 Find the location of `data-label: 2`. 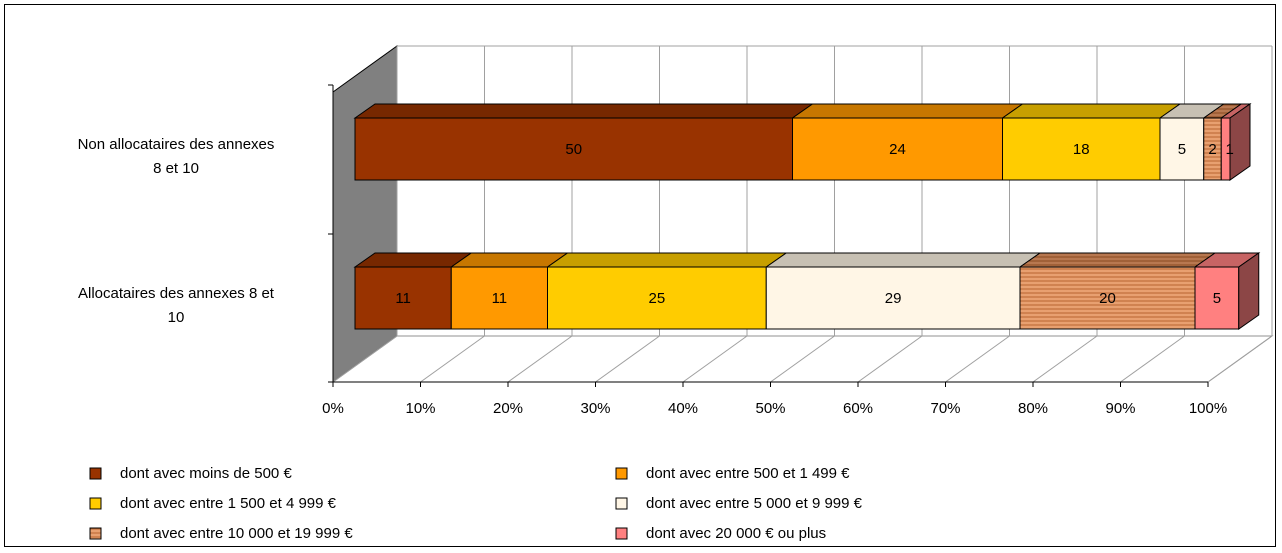

data-label: 2 is located at coordinates (1212, 149).